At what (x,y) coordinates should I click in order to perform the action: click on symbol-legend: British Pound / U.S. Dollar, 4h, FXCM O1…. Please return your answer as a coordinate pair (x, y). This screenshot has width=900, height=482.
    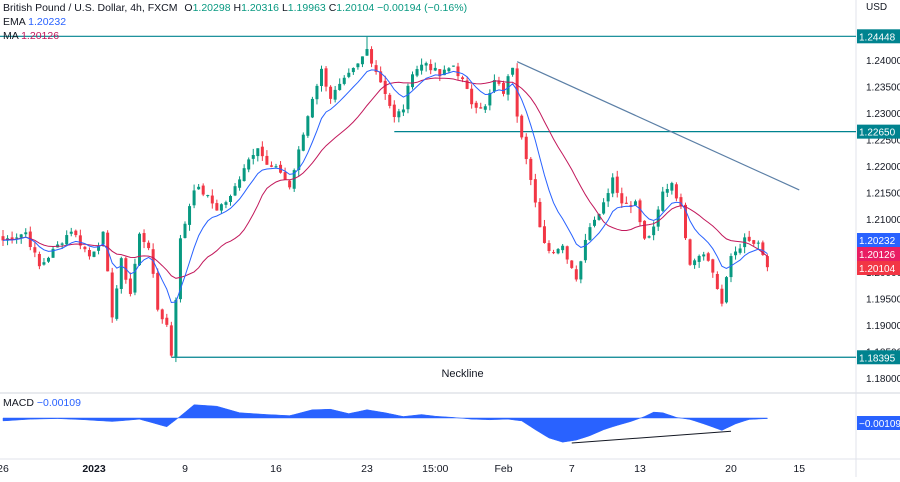
    Looking at the image, I should click on (235, 8).